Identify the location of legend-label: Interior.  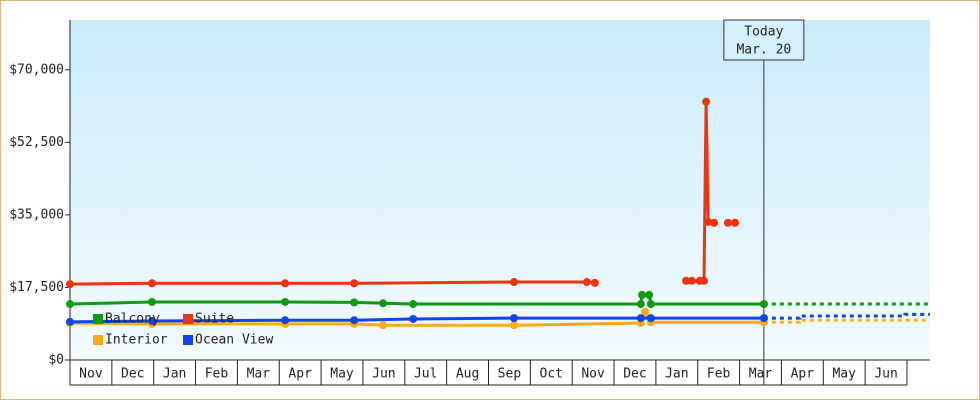
(136, 340).